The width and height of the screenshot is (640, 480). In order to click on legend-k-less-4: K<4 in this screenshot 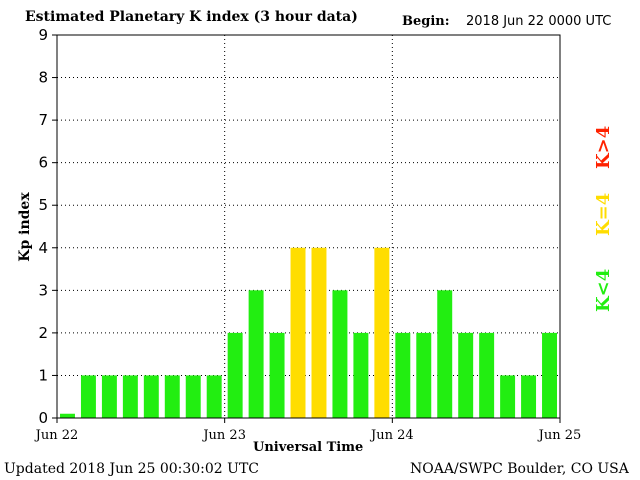, I will do `click(603, 290)`.